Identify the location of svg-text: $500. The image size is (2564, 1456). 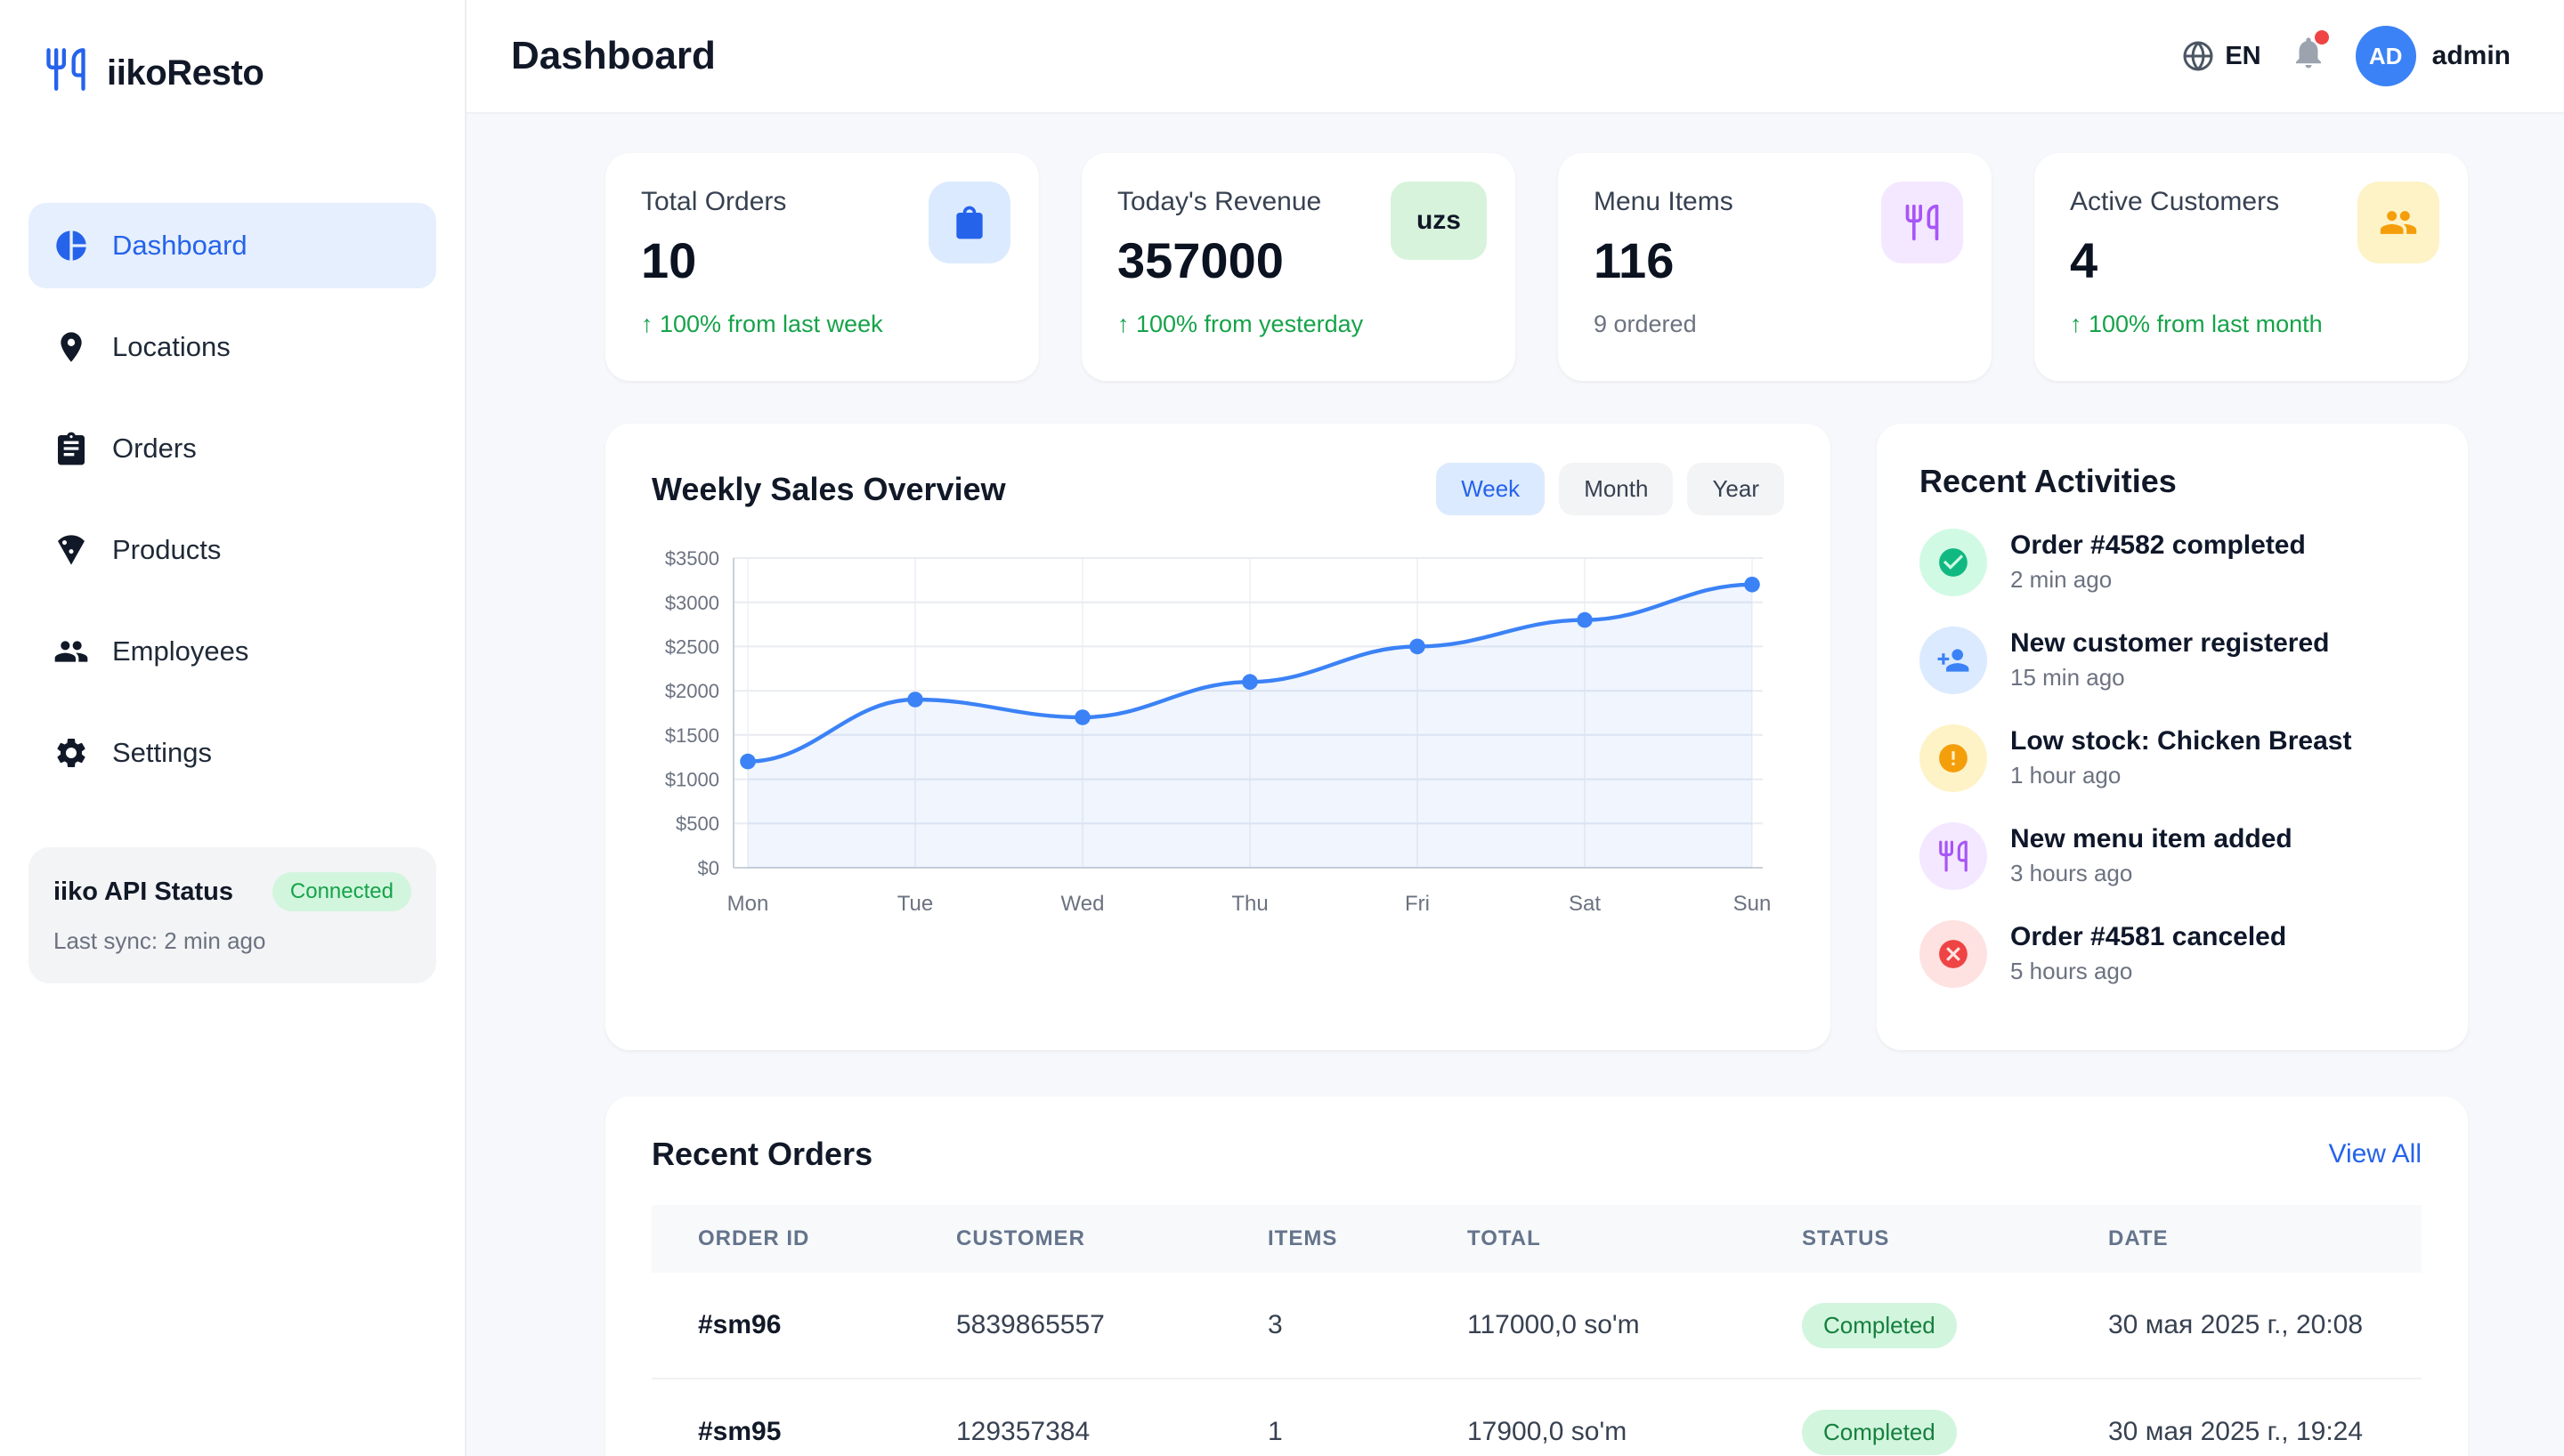
(697, 824).